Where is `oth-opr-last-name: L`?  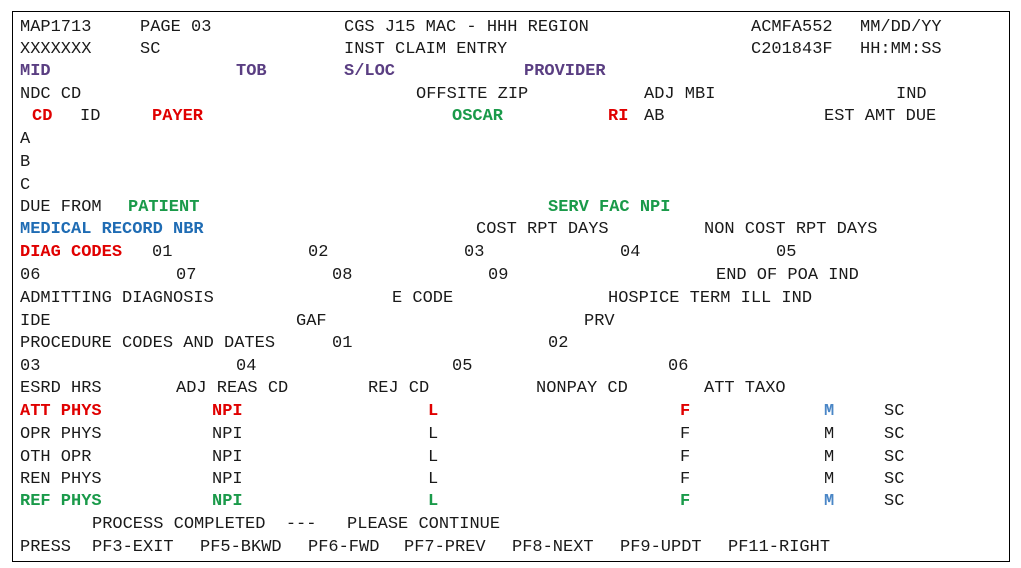 oth-opr-last-name: L is located at coordinates (433, 457).